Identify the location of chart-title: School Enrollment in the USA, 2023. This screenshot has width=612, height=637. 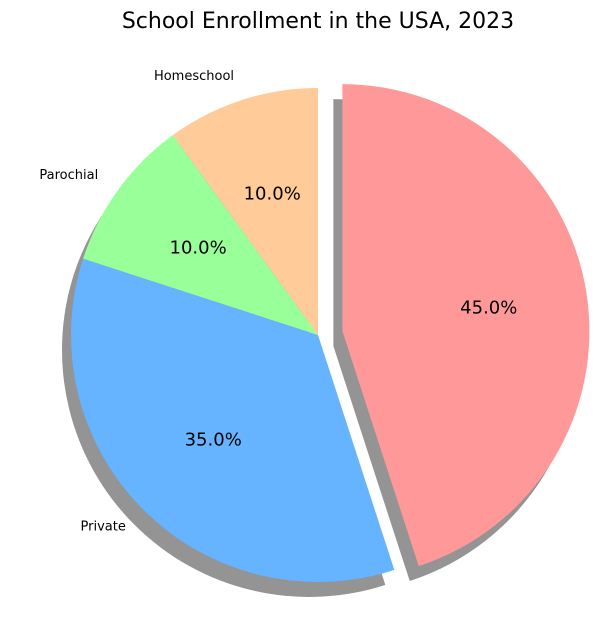
(318, 21).